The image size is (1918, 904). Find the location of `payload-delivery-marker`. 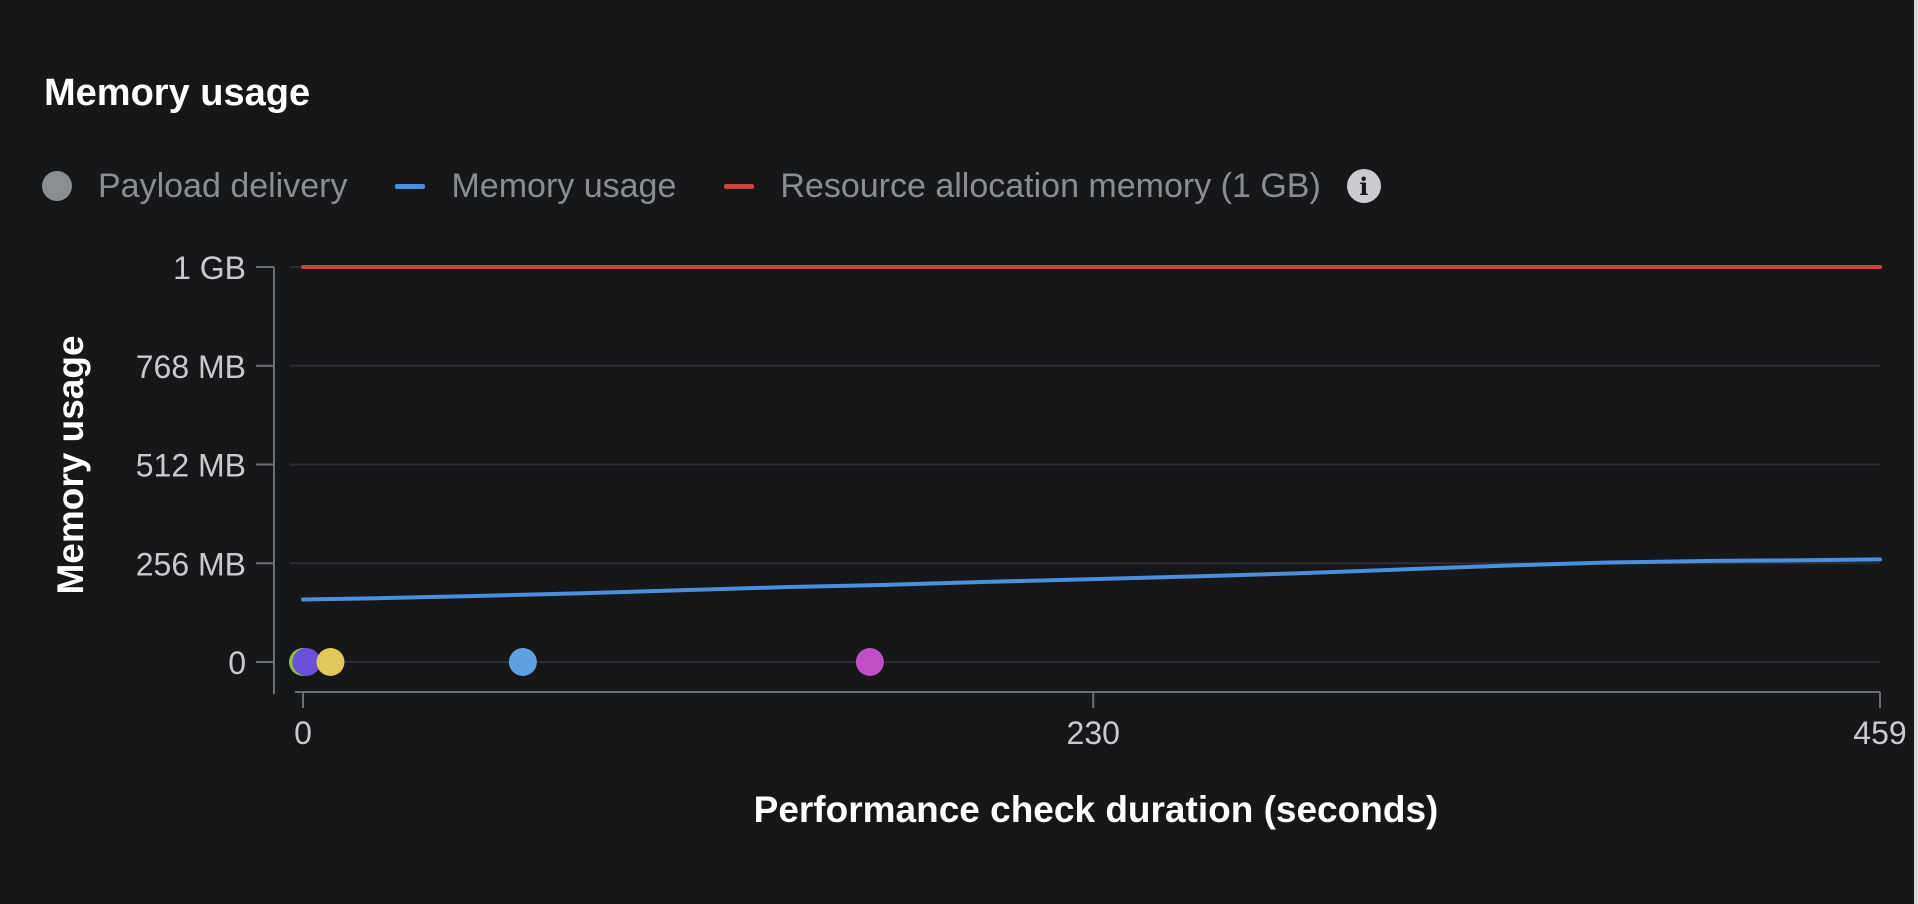

payload-delivery-marker is located at coordinates (57, 186).